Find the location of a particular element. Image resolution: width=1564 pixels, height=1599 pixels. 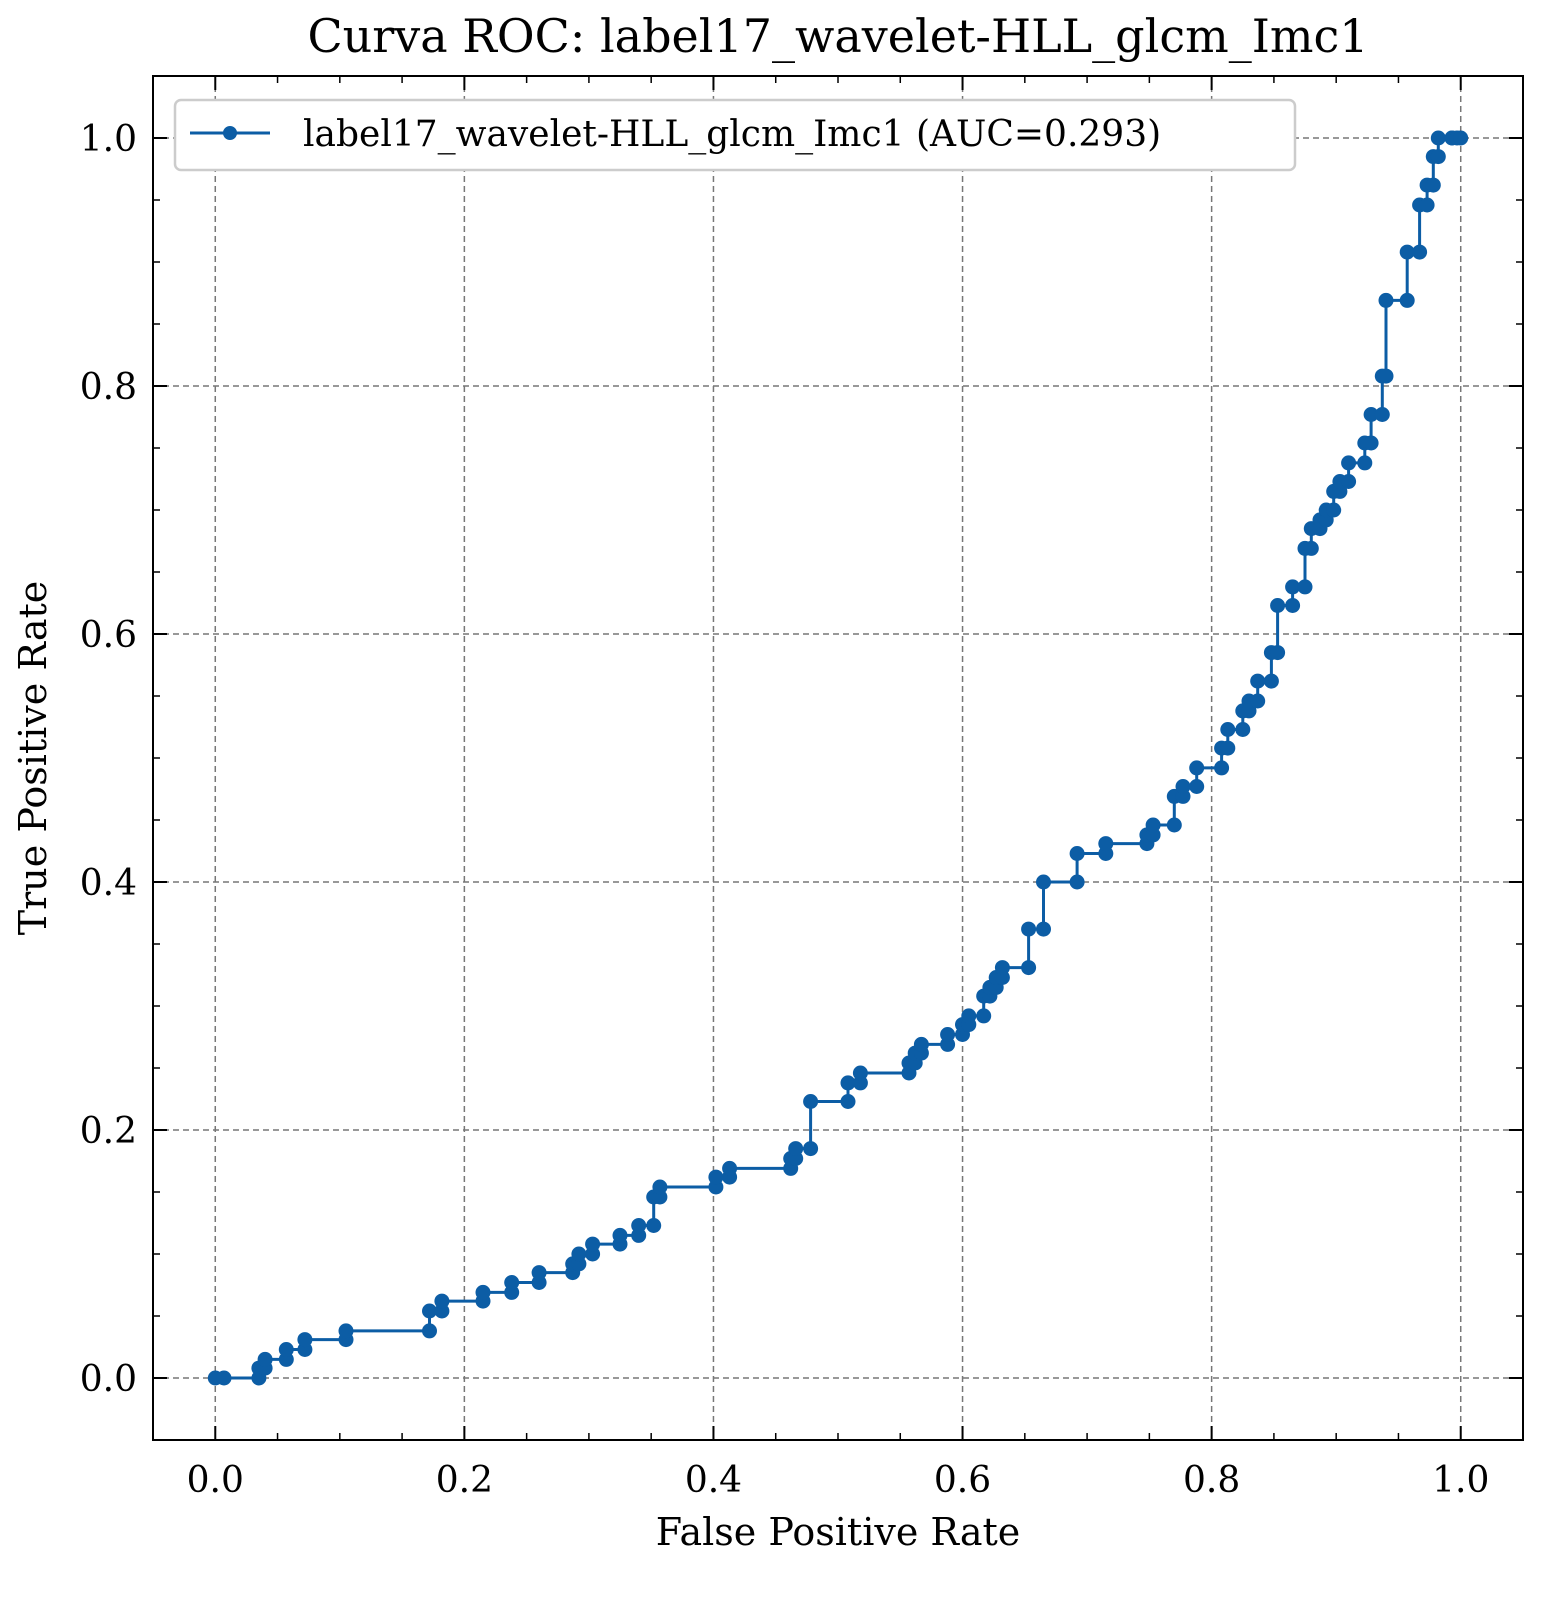

y-tick-label: 0.2 is located at coordinates (108, 1131).